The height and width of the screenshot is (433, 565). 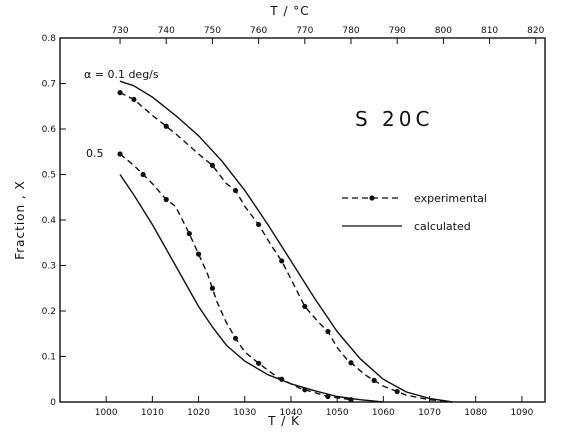 I want to click on alpha-rate-label: α = 0.1 deg/s, so click(x=121, y=74).